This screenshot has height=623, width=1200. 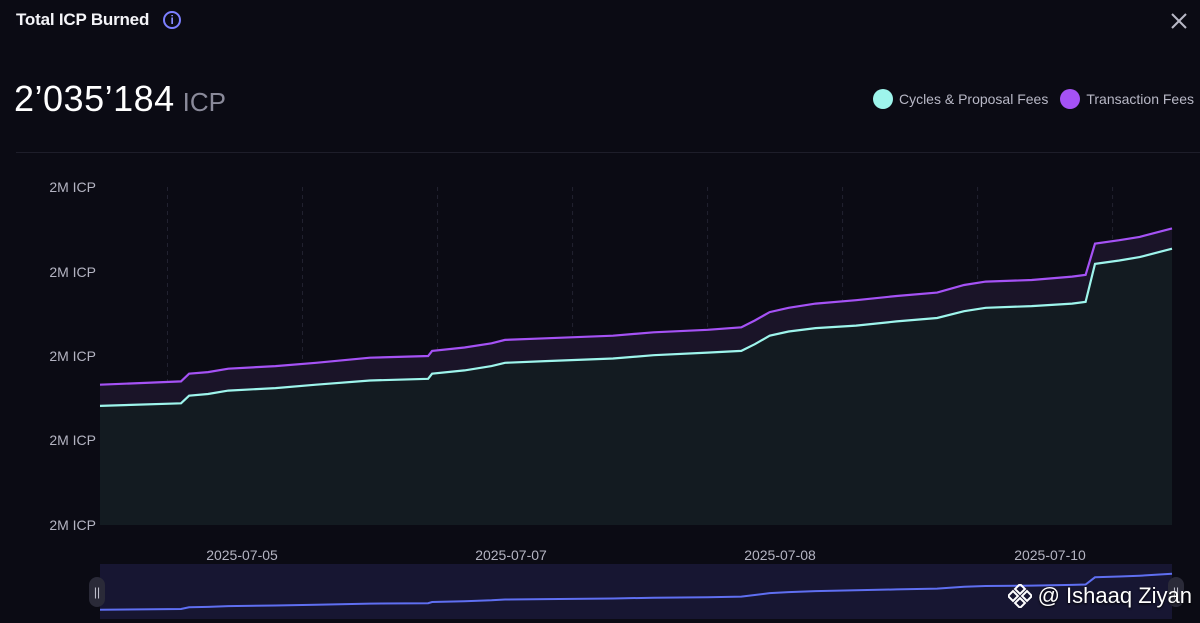 I want to click on legend-label-cycles: Cycles & Proposal Fees, so click(x=973, y=99).